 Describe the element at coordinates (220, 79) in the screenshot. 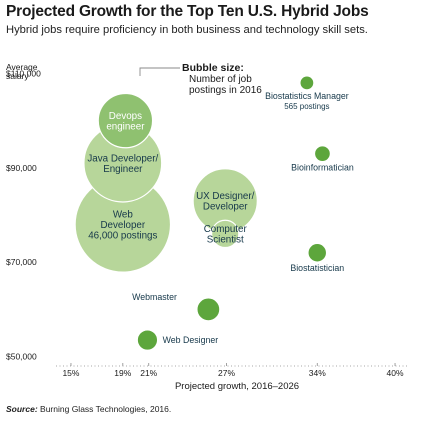

I see `size-legend-text: Number of job` at that location.